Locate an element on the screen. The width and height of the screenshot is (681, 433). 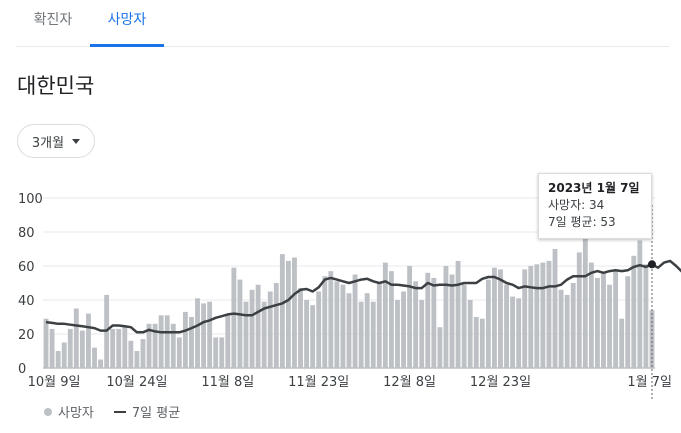
tab-deaths: 사망자 is located at coordinates (127, 23).